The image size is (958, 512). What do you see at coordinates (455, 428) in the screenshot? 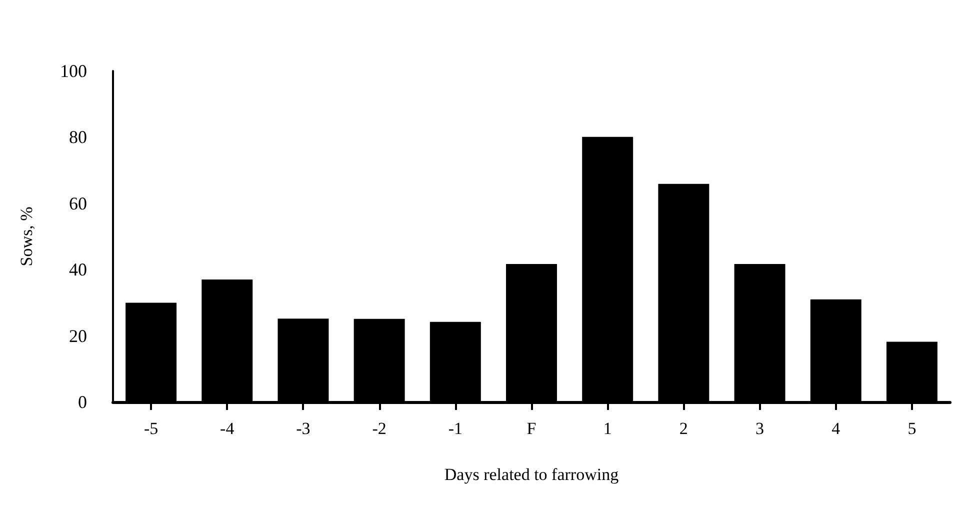
I see `x-tick-label: -1` at bounding box center [455, 428].